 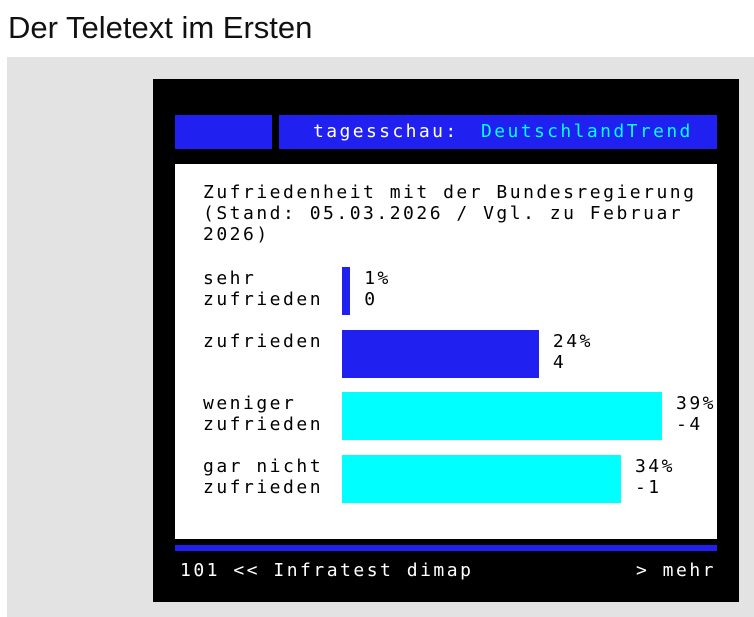 What do you see at coordinates (223, 132) in the screenshot?
I see `header-color-block` at bounding box center [223, 132].